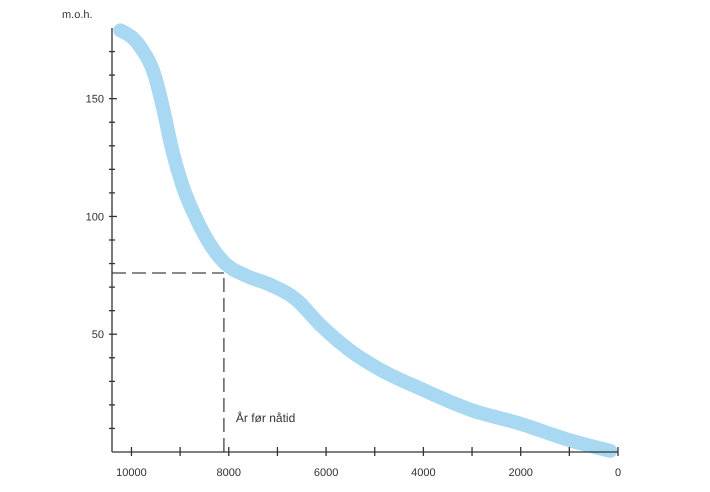 This screenshot has width=710, height=492. Describe the element at coordinates (77, 15) in the screenshot. I see `y-axis-title: m.o.h.` at that location.